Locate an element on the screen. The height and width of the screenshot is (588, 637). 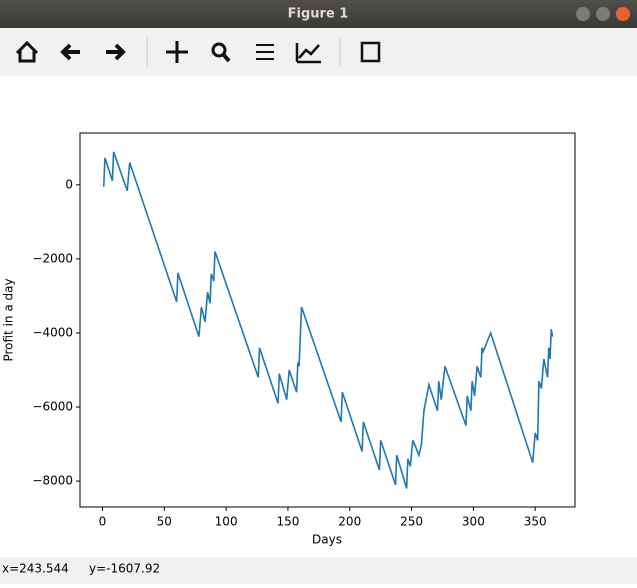
title-bar is located at coordinates (318, 14).